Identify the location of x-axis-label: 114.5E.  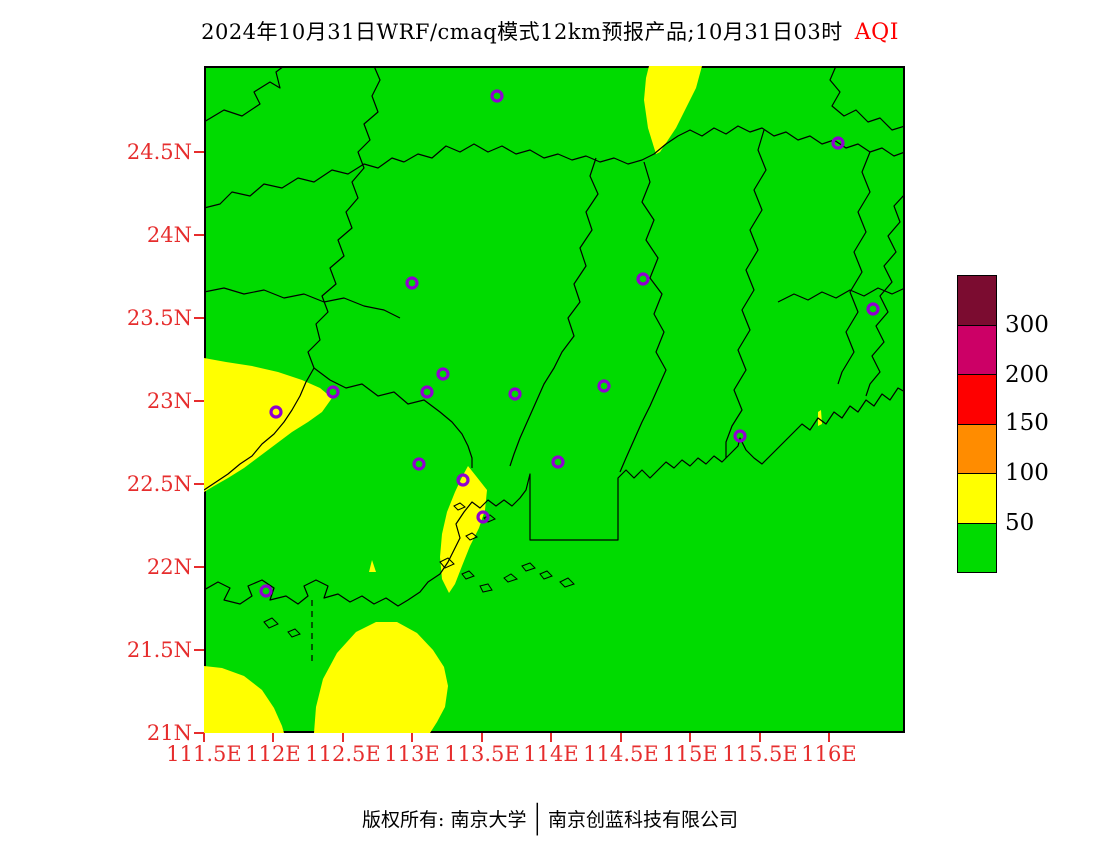
(621, 754).